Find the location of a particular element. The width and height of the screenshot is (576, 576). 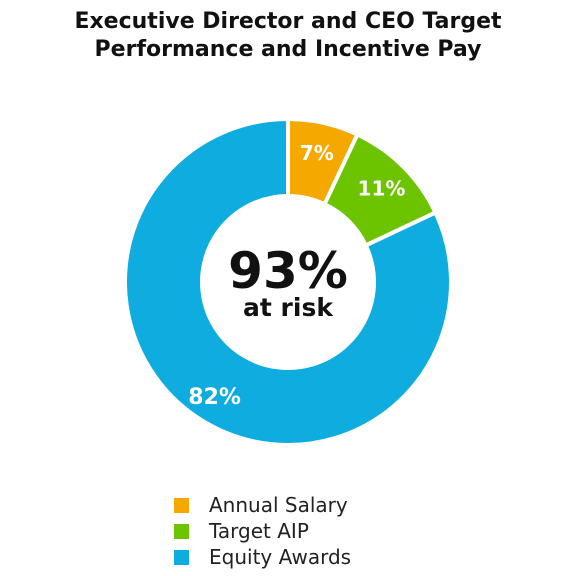

center-caption: at risk is located at coordinates (288, 307).